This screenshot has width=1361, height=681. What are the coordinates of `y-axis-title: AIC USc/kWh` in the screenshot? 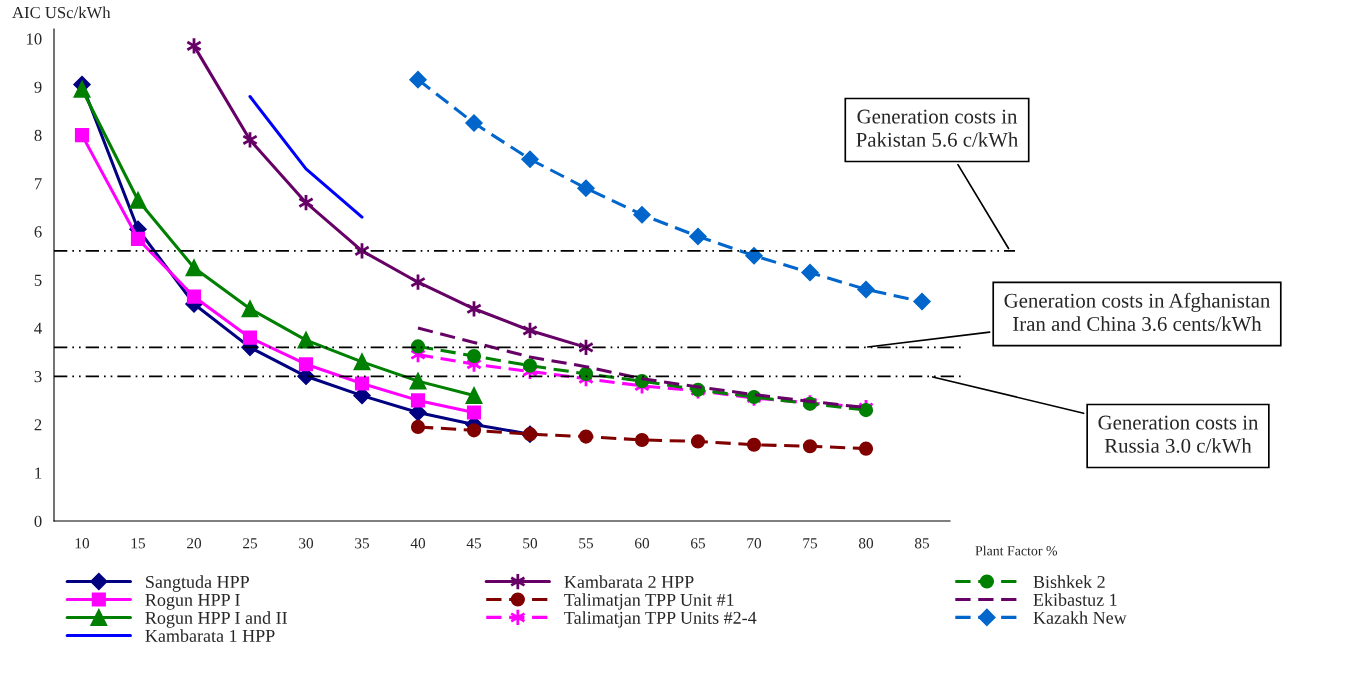 It's located at (61, 12).